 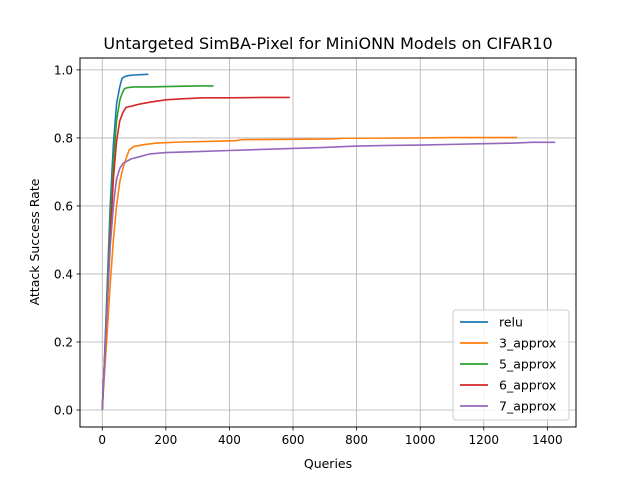 I want to click on y-tick-label: 0.8, so click(x=63, y=138).